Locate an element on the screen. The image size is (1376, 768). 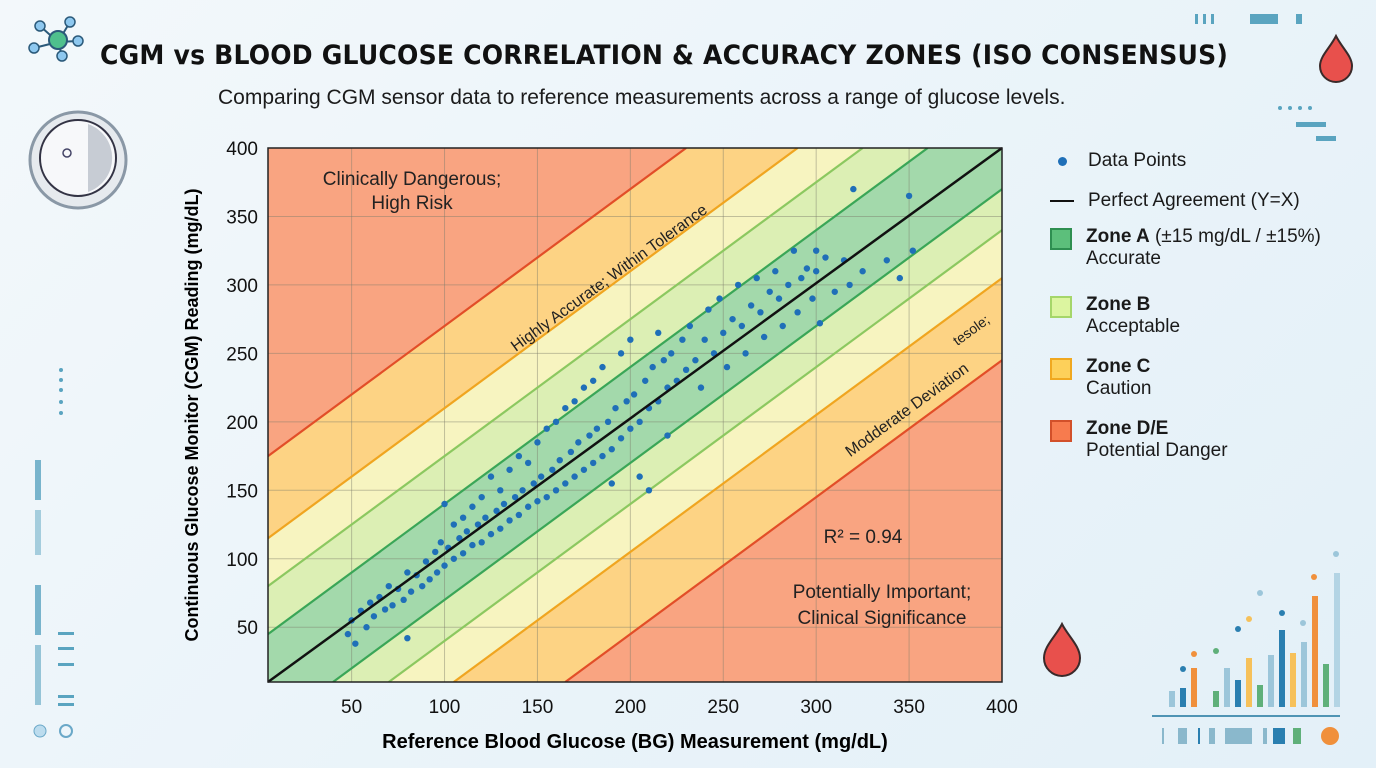
legend-desc: Potential Danger is located at coordinates (1157, 450).